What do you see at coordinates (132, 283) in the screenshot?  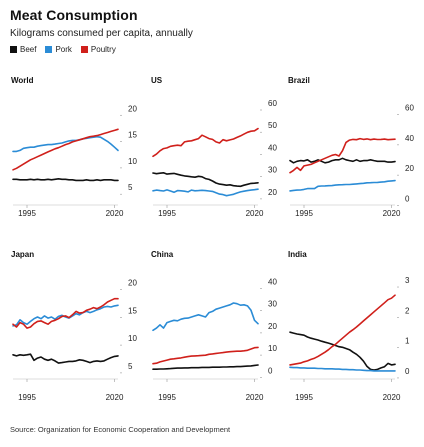 I see `ytick-label-japan: 20` at bounding box center [132, 283].